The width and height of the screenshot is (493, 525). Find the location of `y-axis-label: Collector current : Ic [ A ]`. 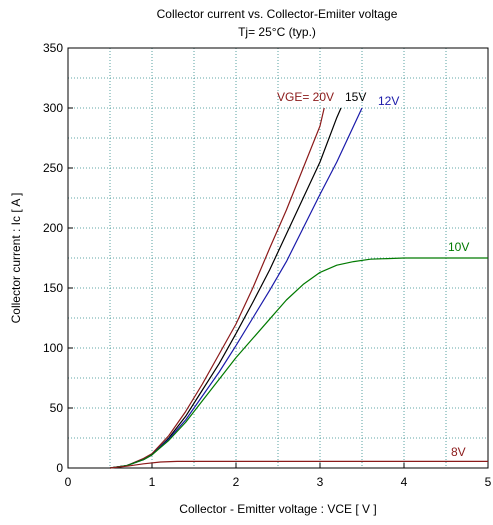

y-axis-label: Collector current : Ic [ A ] is located at coordinates (16, 258).